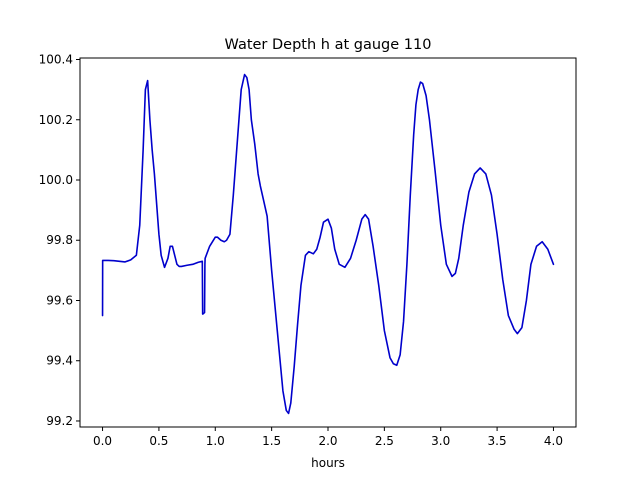  I want to click on x-axis-label: hours, so click(328, 463).